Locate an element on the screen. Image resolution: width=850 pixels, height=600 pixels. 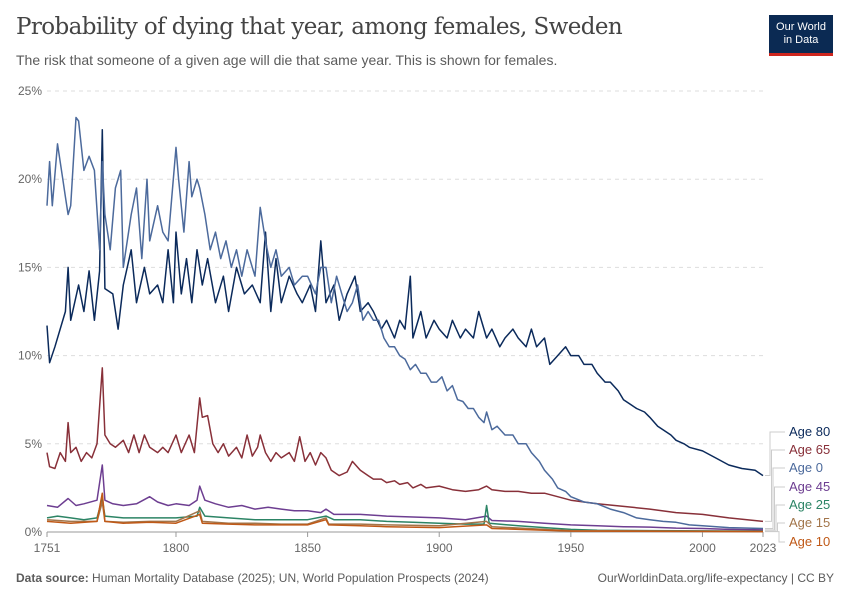
legend-label-age-80: Age 80 is located at coordinates (809, 431).